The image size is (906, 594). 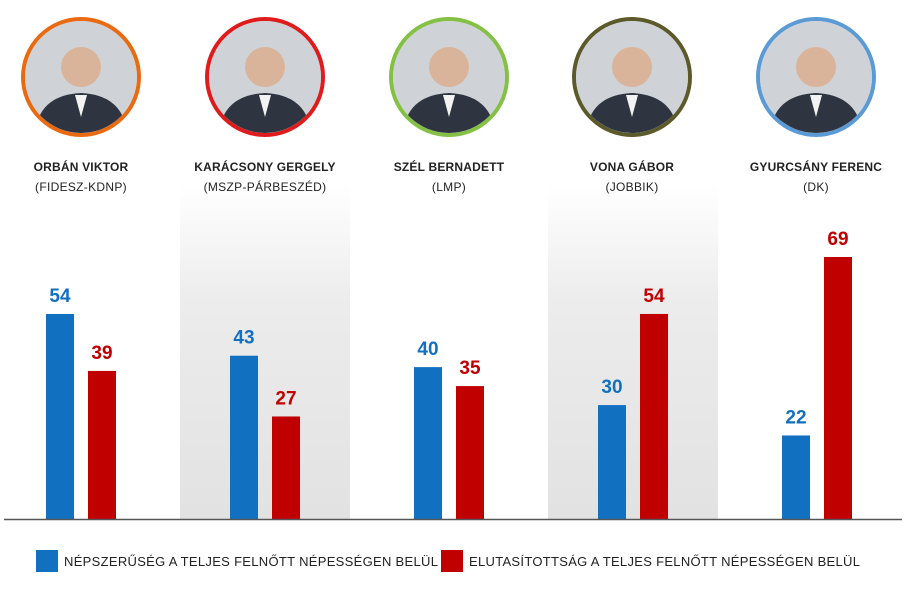 I want to click on candidate-party-0: (FIDESZ-KDNP), so click(x=81, y=187).